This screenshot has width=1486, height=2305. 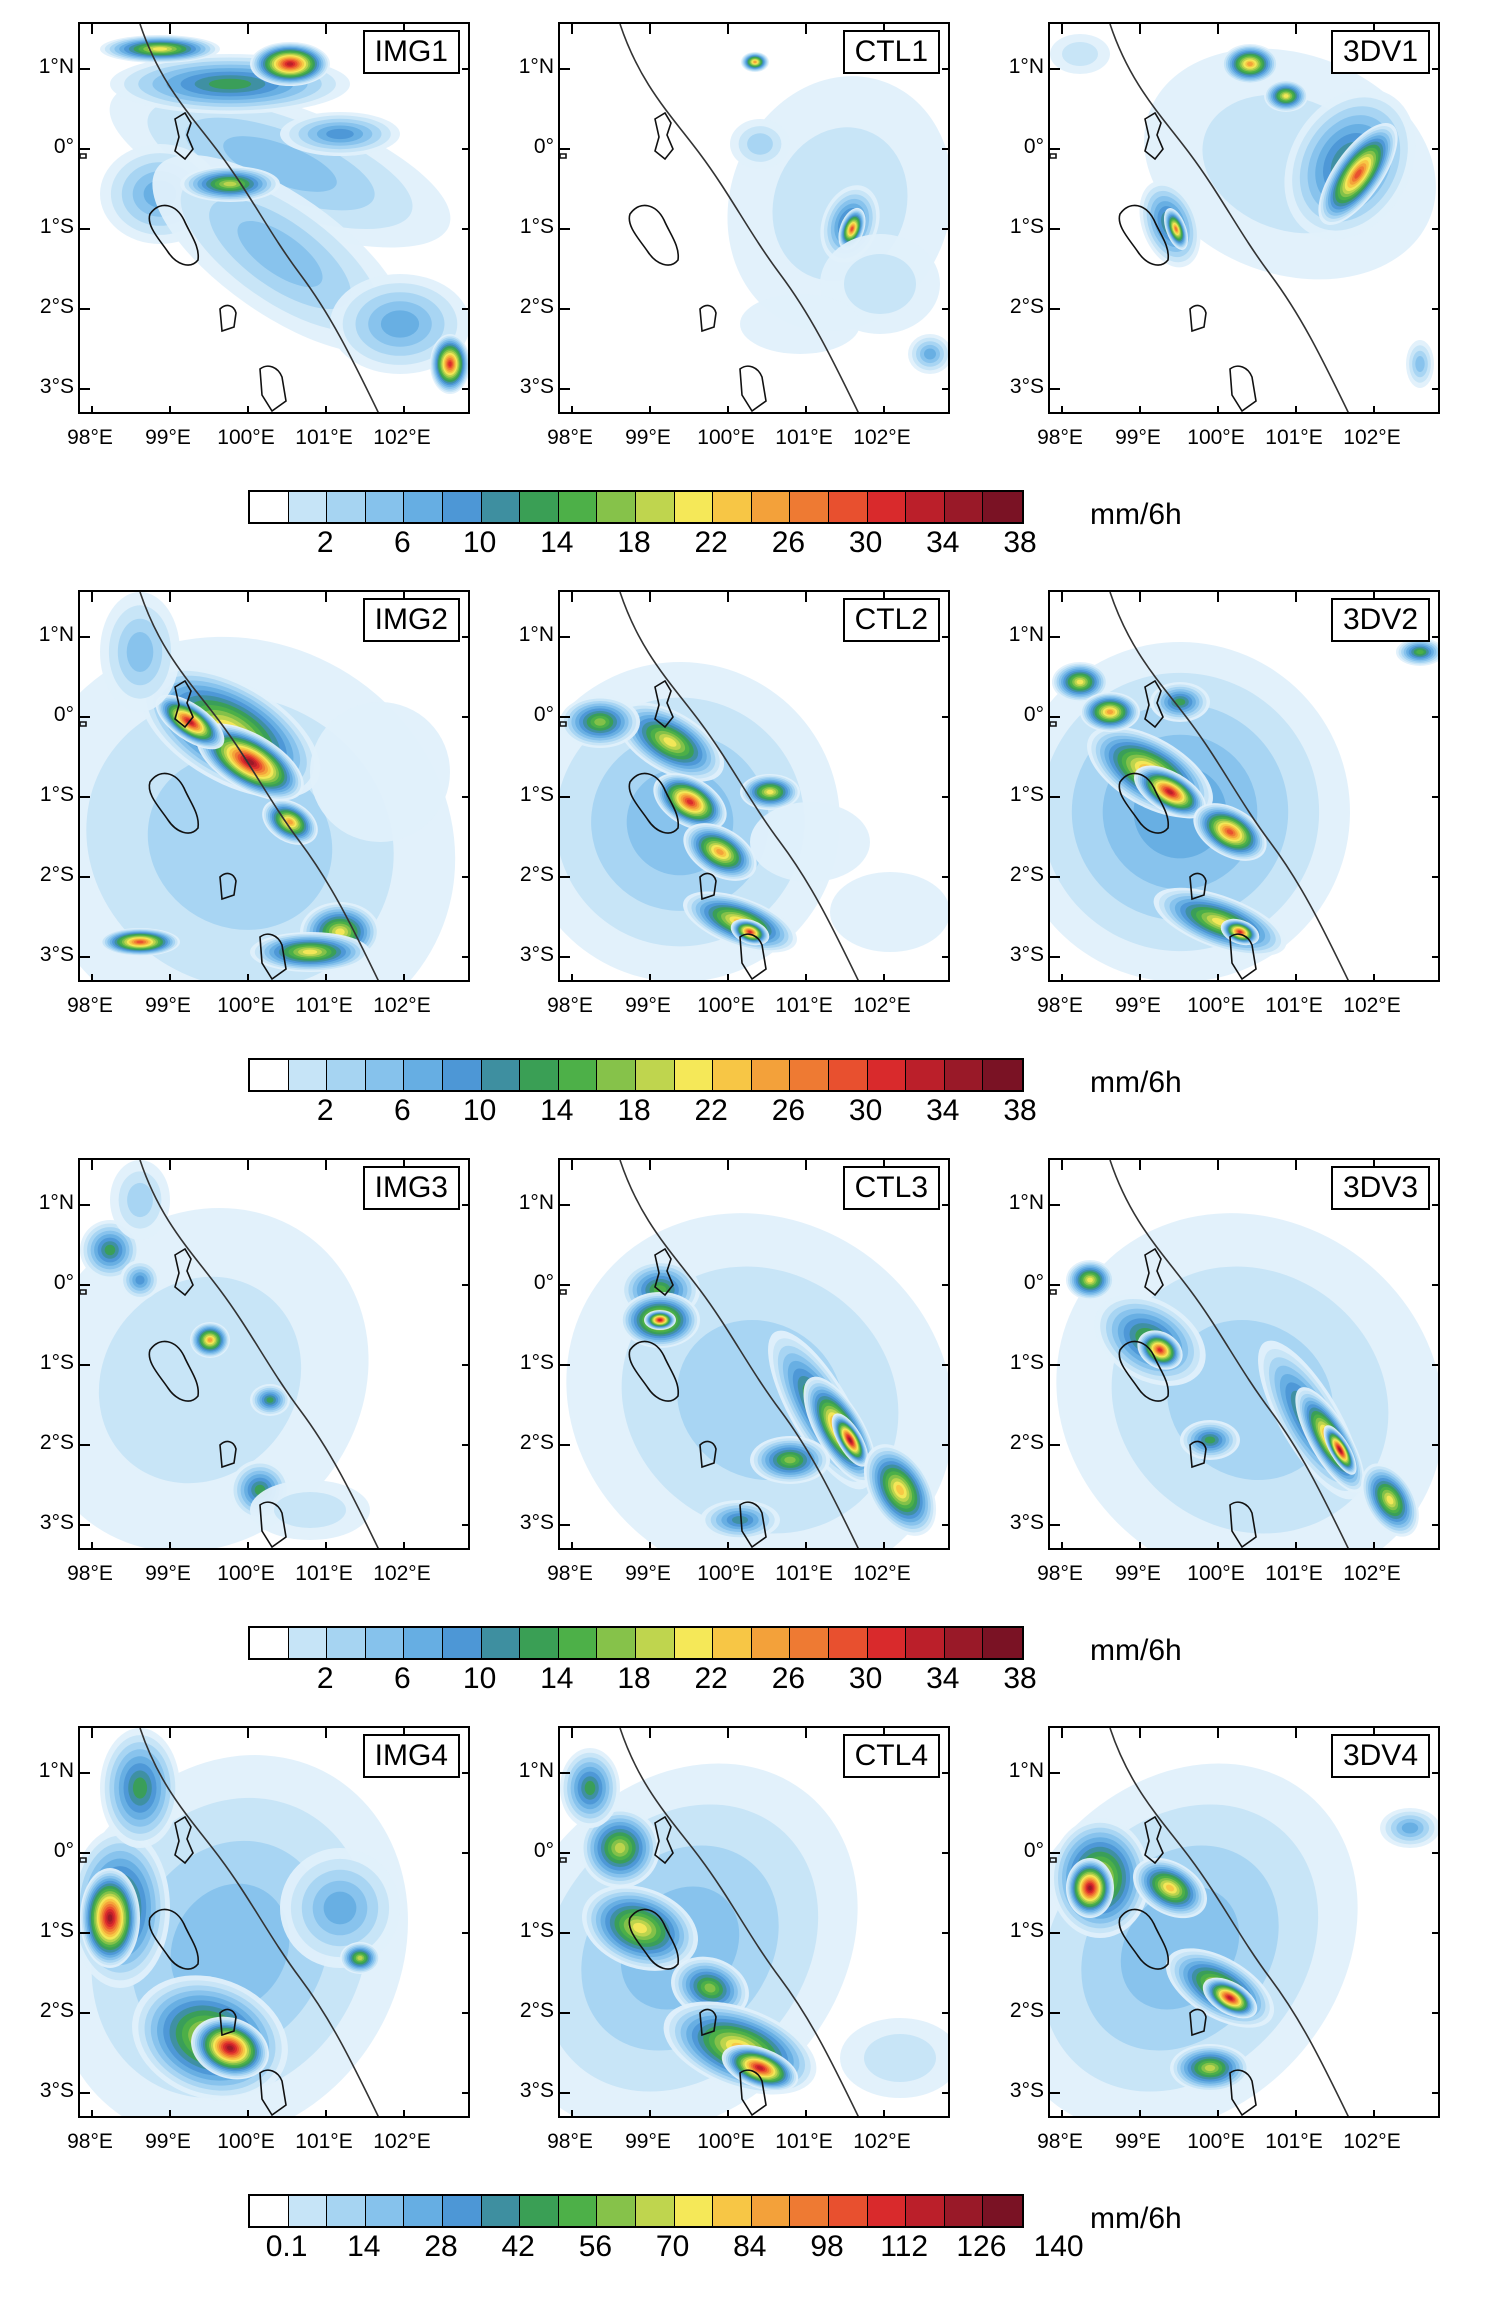 What do you see at coordinates (1380, 620) in the screenshot?
I see `panel-label: 3DV2` at bounding box center [1380, 620].